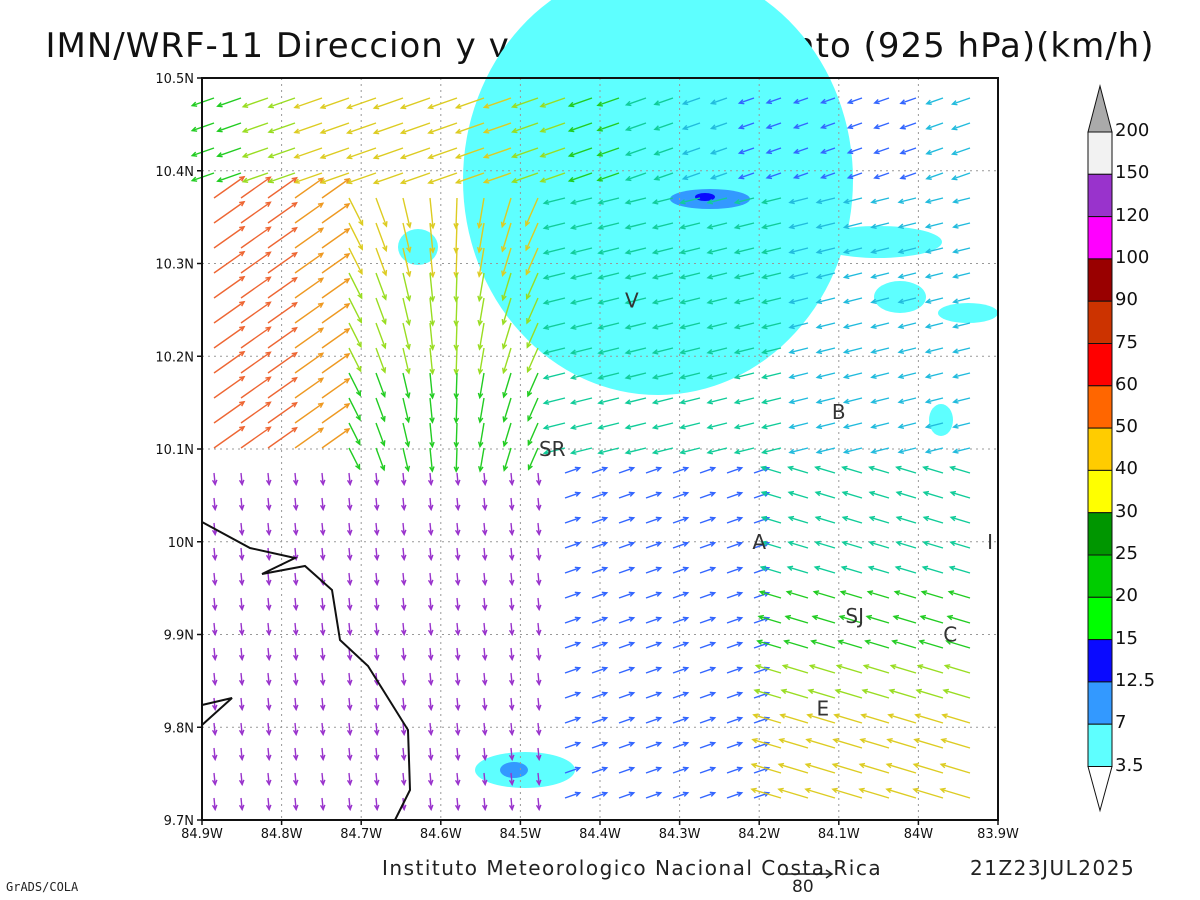 The width and height of the screenshot is (1200, 900). I want to click on colorbar-level-label: 90, so click(1126, 300).